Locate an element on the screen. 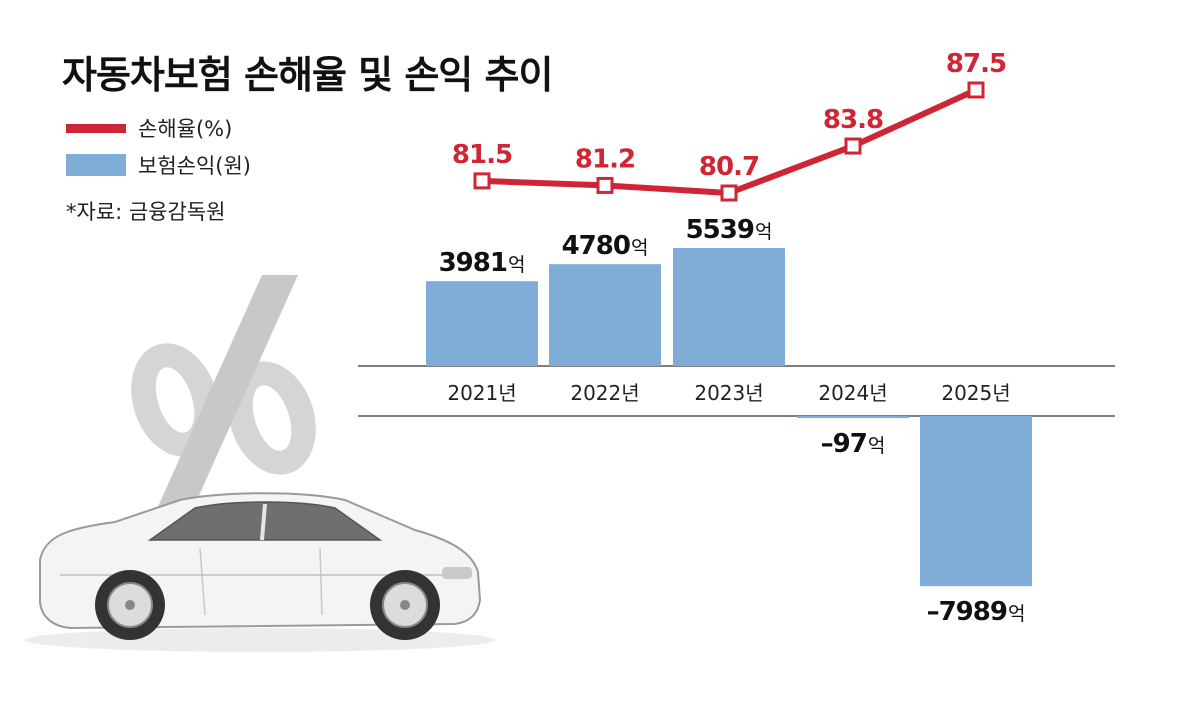  line-value-label: 87.5 is located at coordinates (976, 64).